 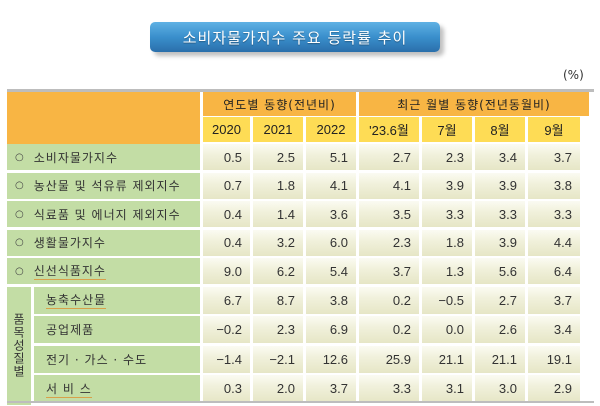 What do you see at coordinates (331, 129) in the screenshot?
I see `col-header-2022: 2022` at bounding box center [331, 129].